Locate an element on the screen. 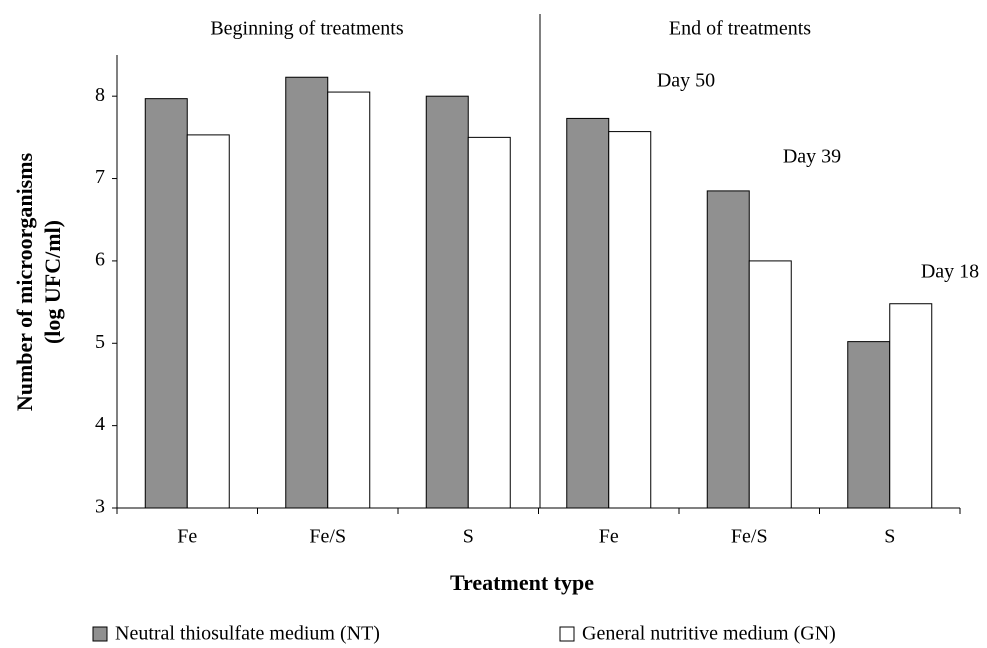 The height and width of the screenshot is (648, 987). y-axis-title-line: Number of microorganisms is located at coordinates (24, 281).